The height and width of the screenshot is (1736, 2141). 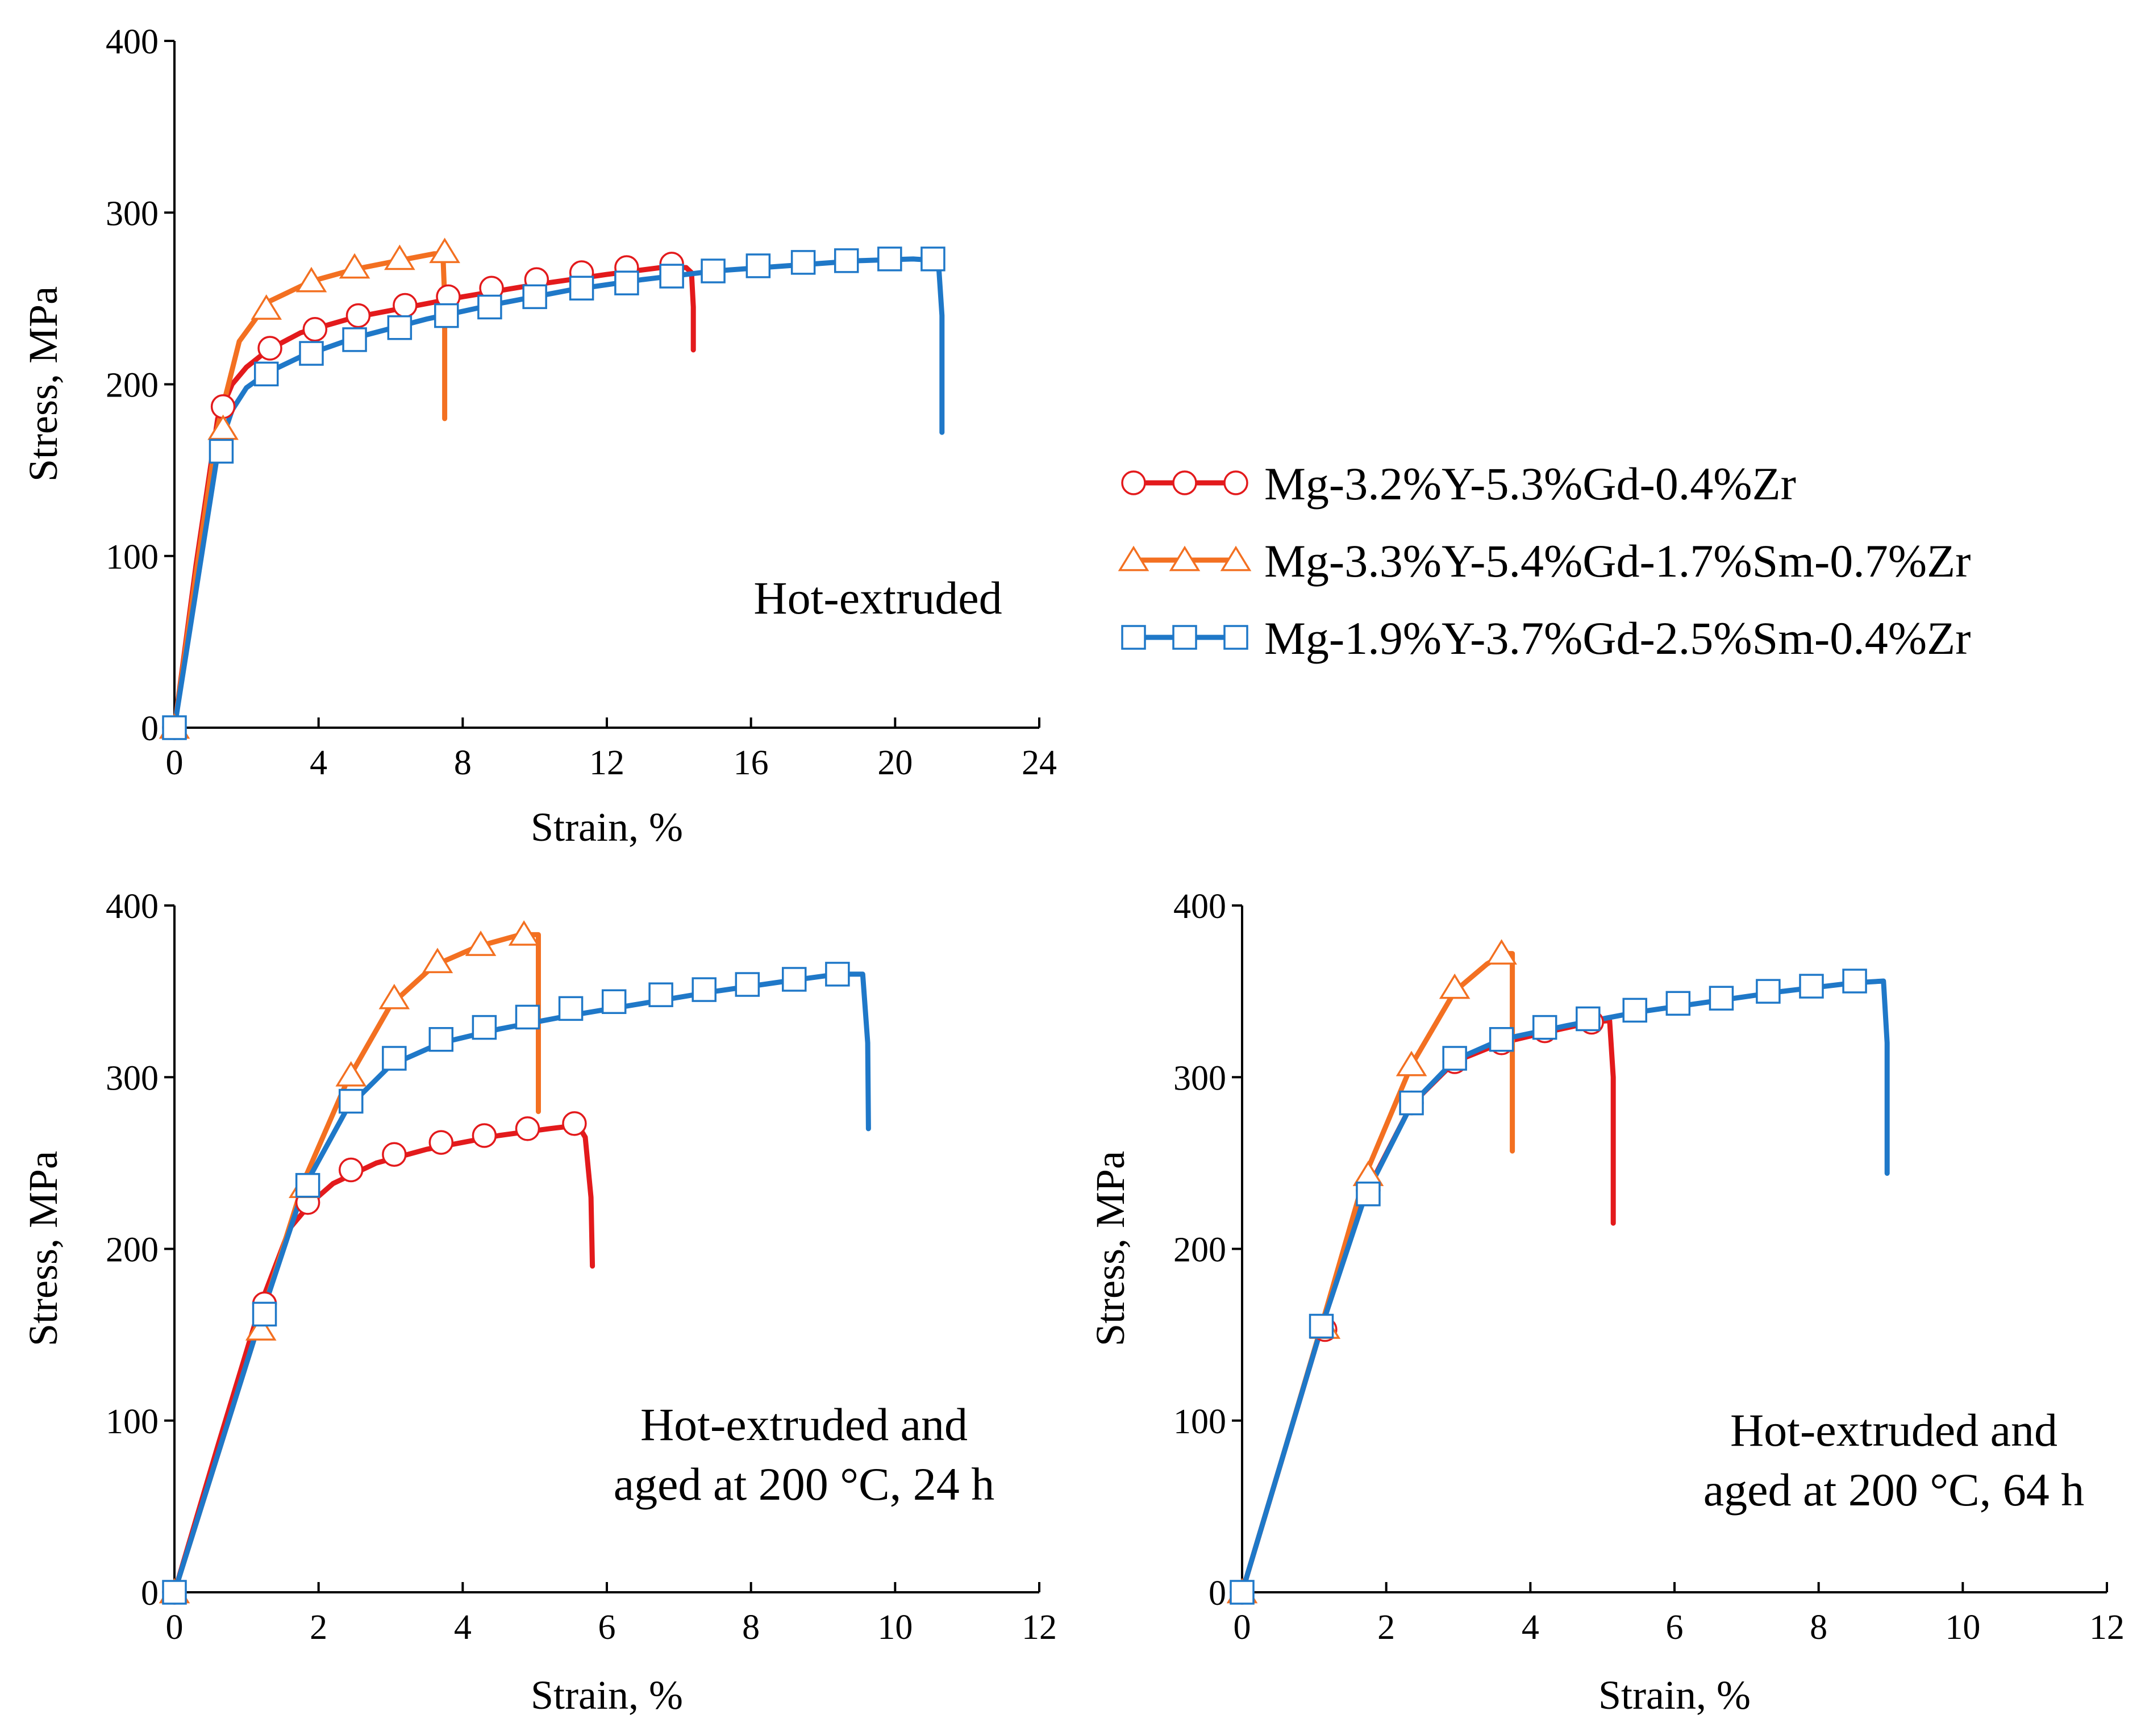 I want to click on x-tick-label: 20, so click(x=895, y=763).